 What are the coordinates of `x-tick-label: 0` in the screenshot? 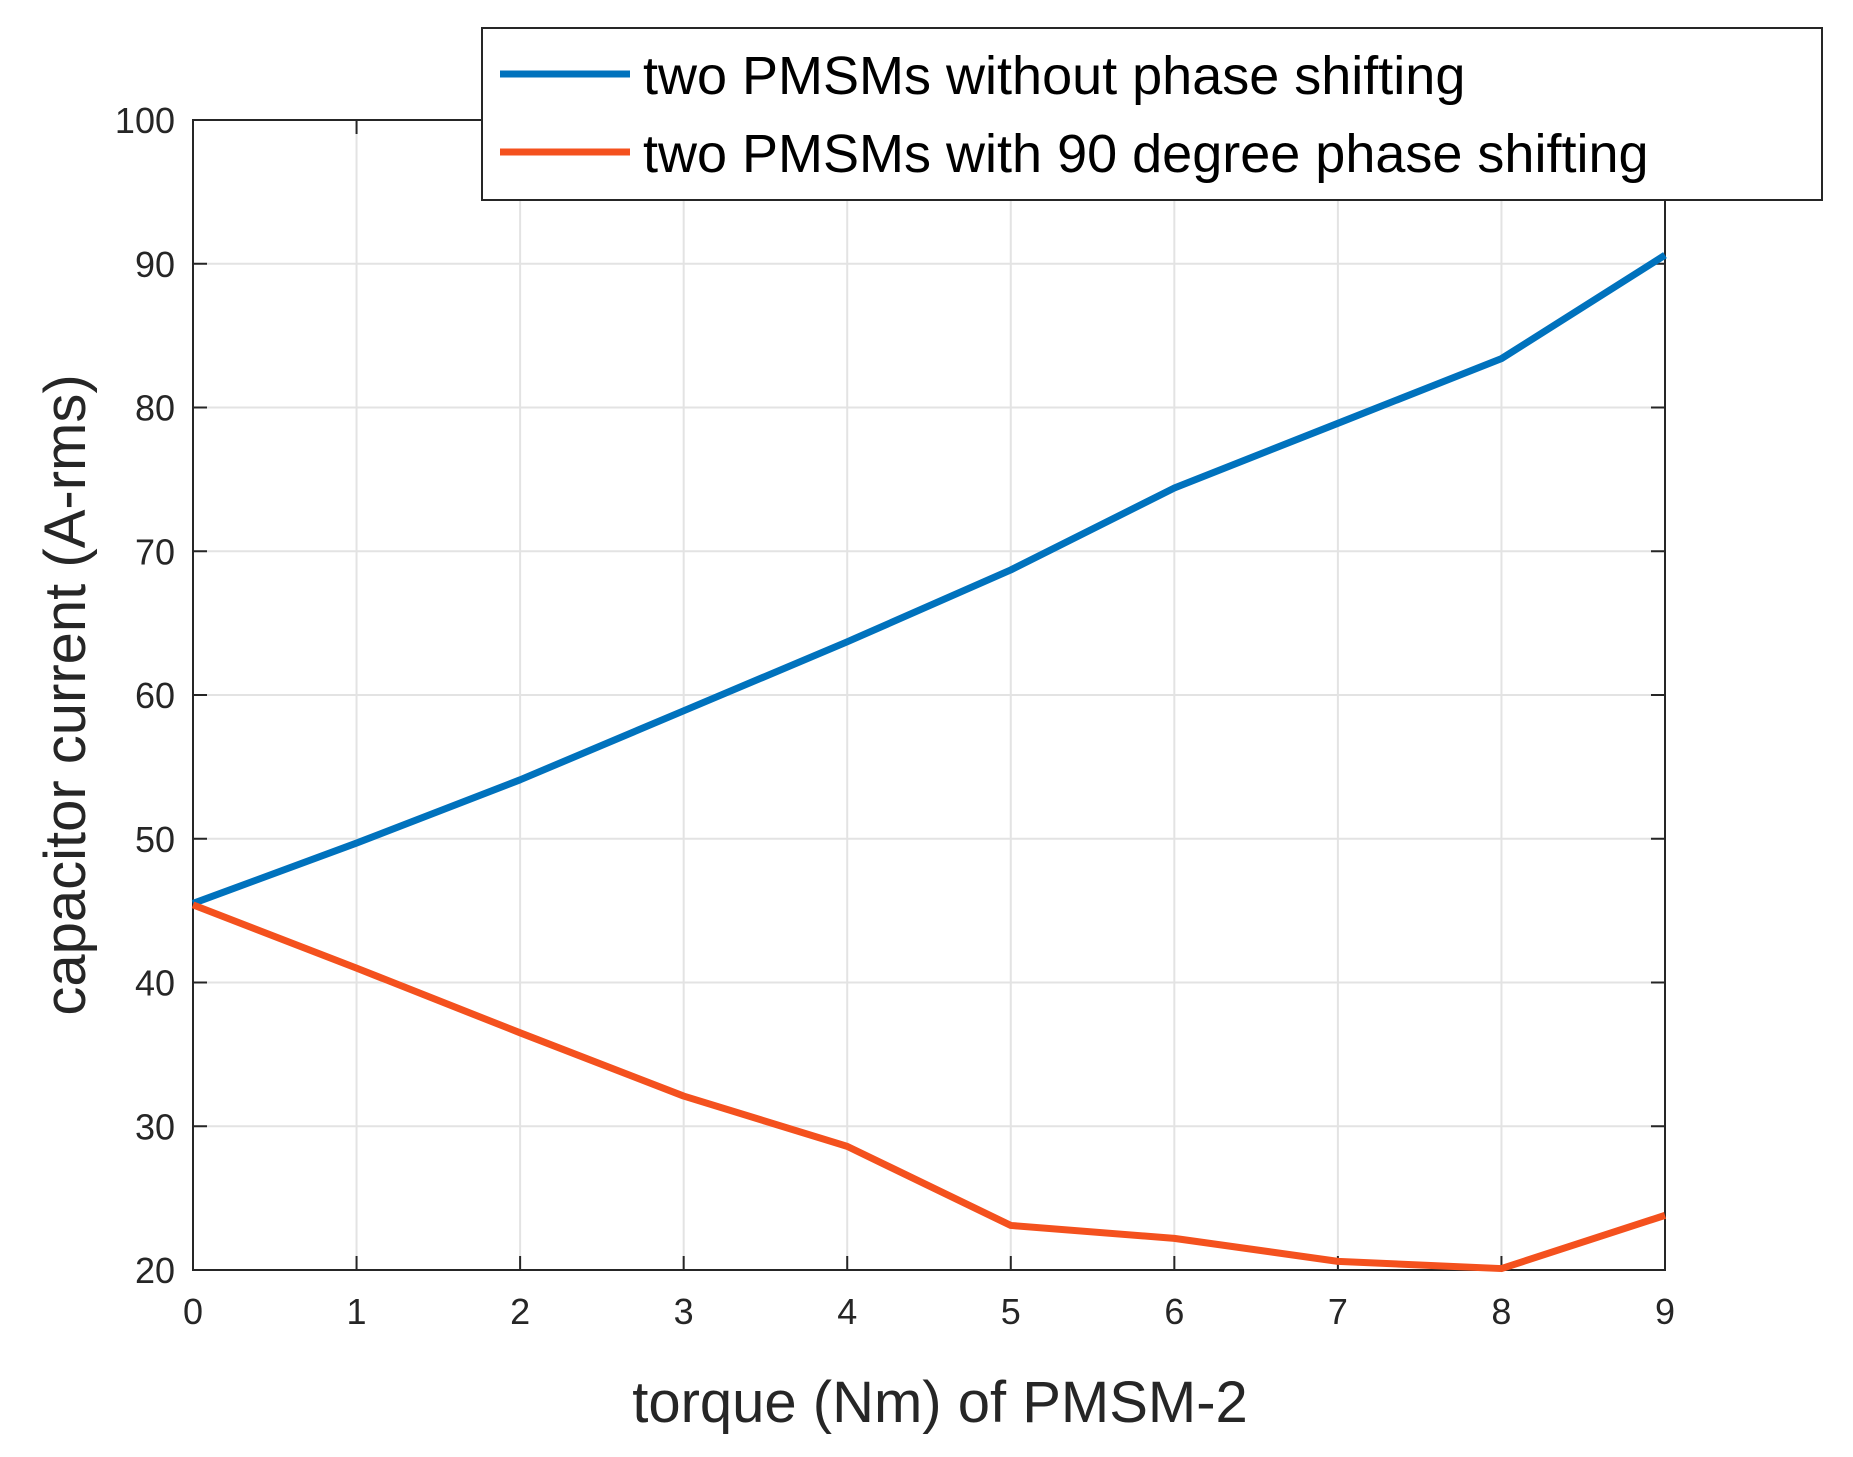 It's located at (193, 1311).